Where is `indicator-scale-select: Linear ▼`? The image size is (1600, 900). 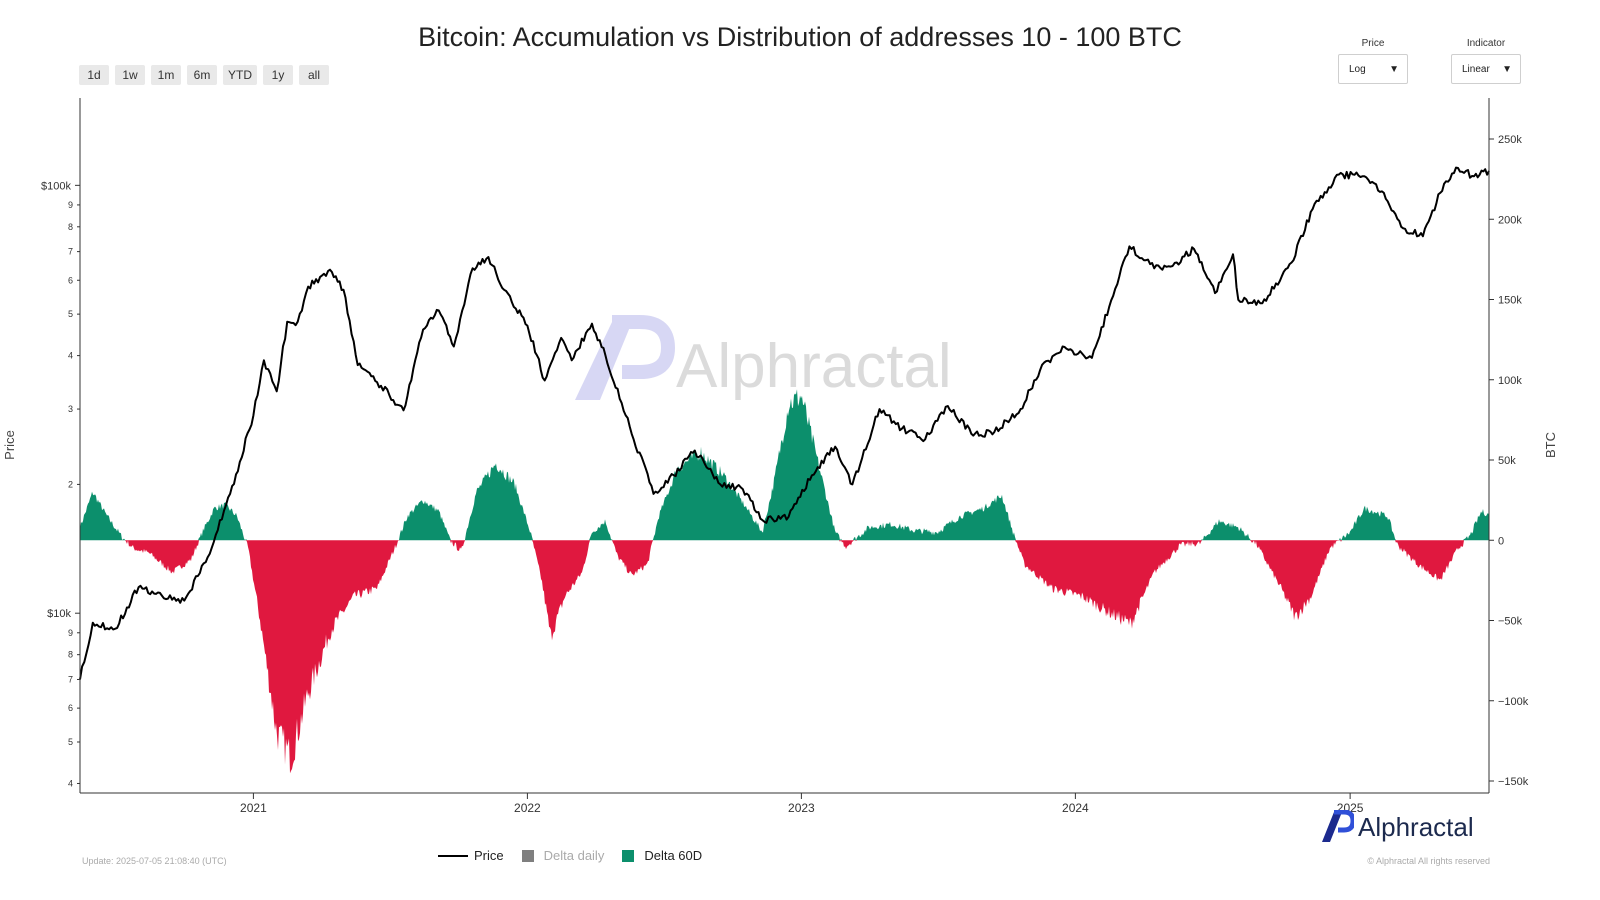
indicator-scale-select: Linear ▼ is located at coordinates (1486, 69).